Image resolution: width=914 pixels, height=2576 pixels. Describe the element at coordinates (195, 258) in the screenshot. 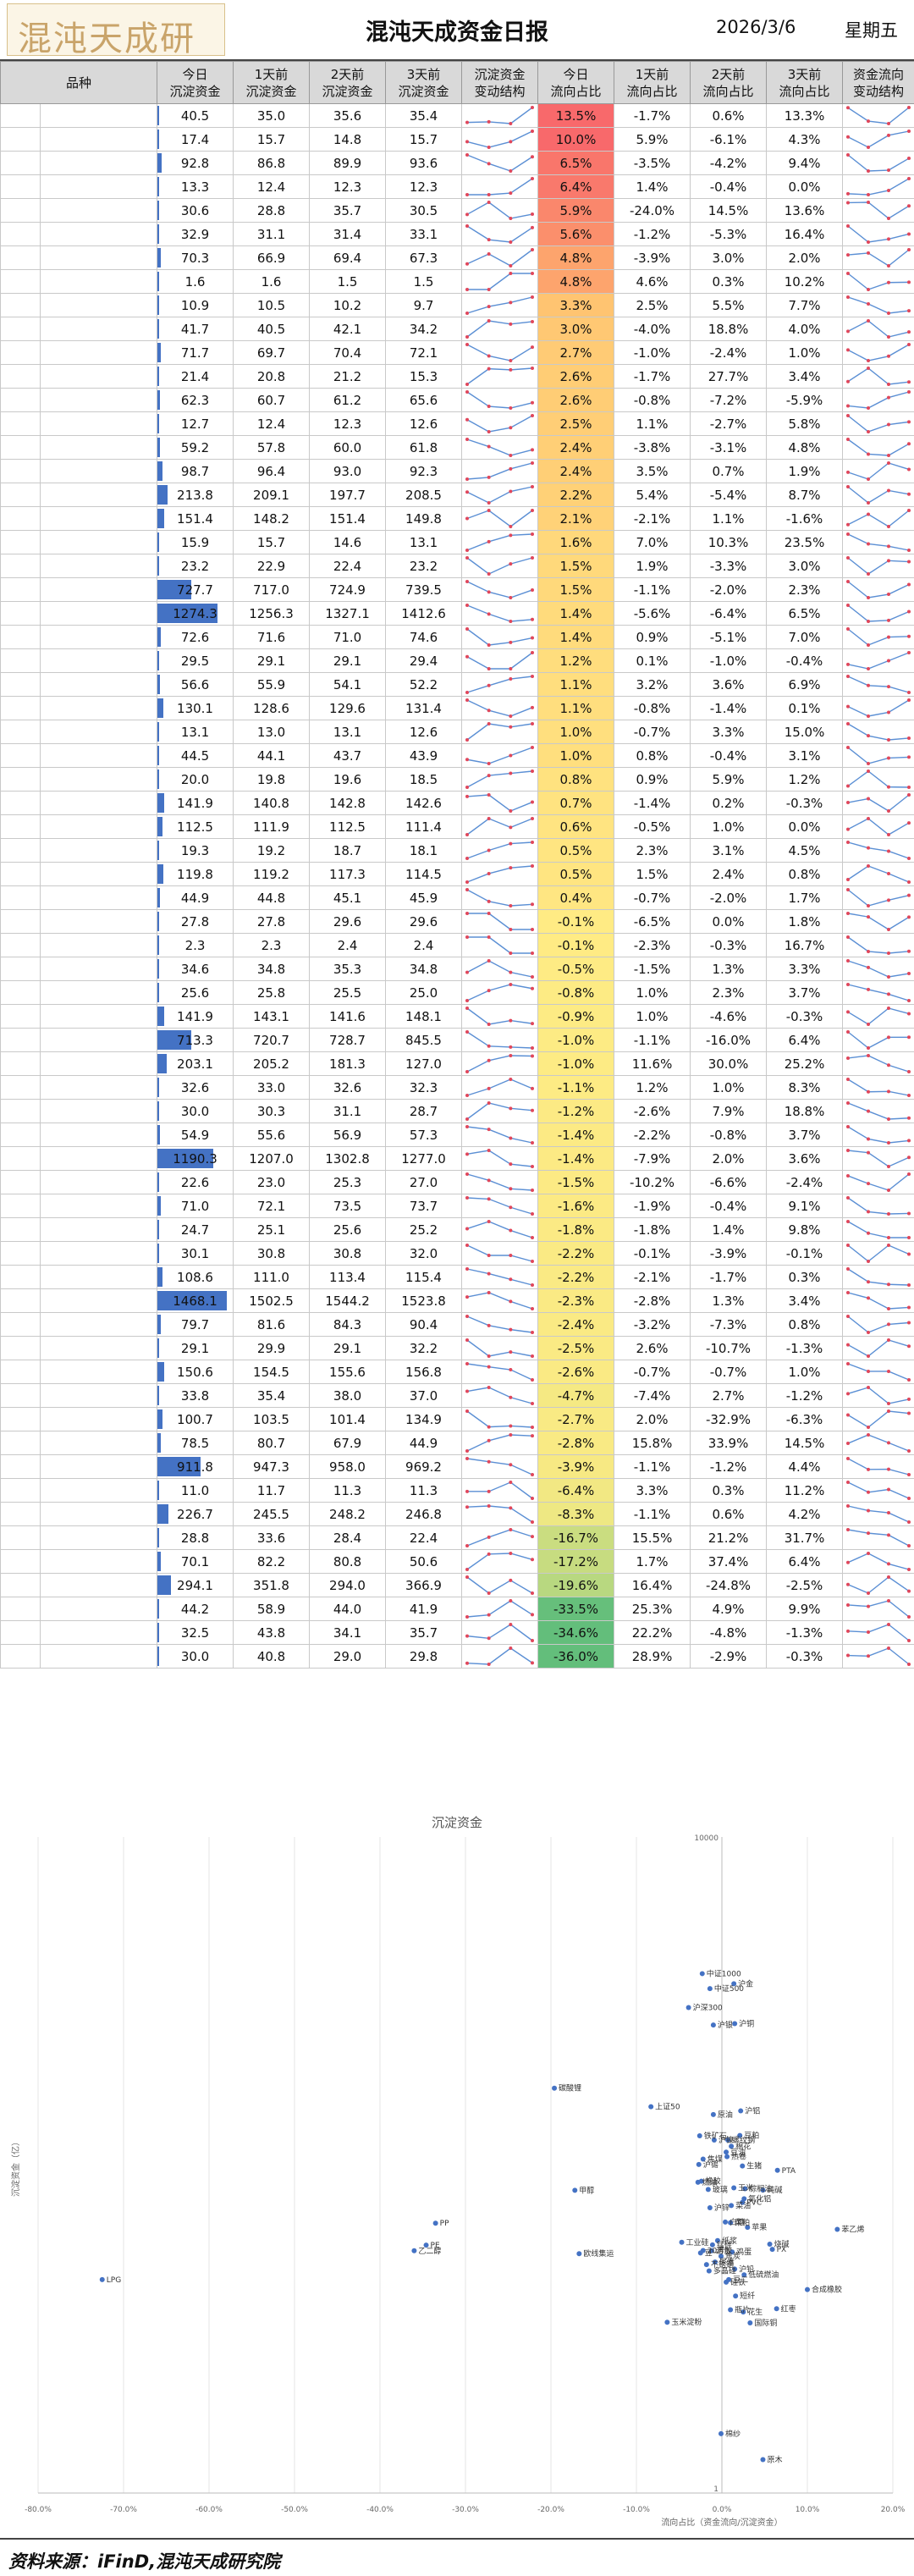

I see `fund-today-cell: 70.3` at that location.